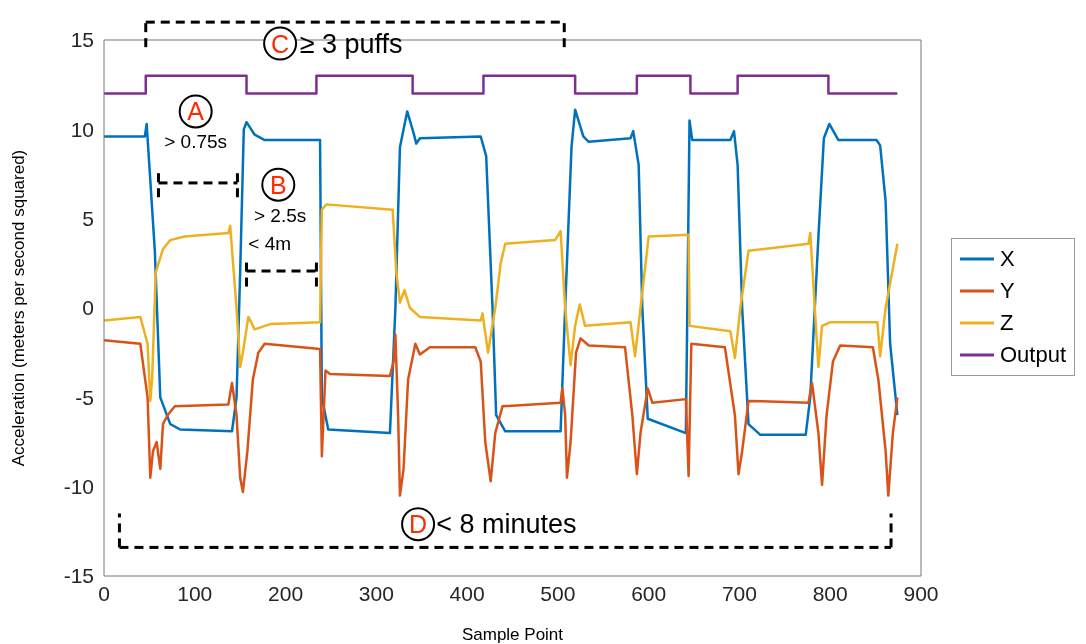  What do you see at coordinates (512, 634) in the screenshot?
I see `x-axis-title: Sample Point` at bounding box center [512, 634].